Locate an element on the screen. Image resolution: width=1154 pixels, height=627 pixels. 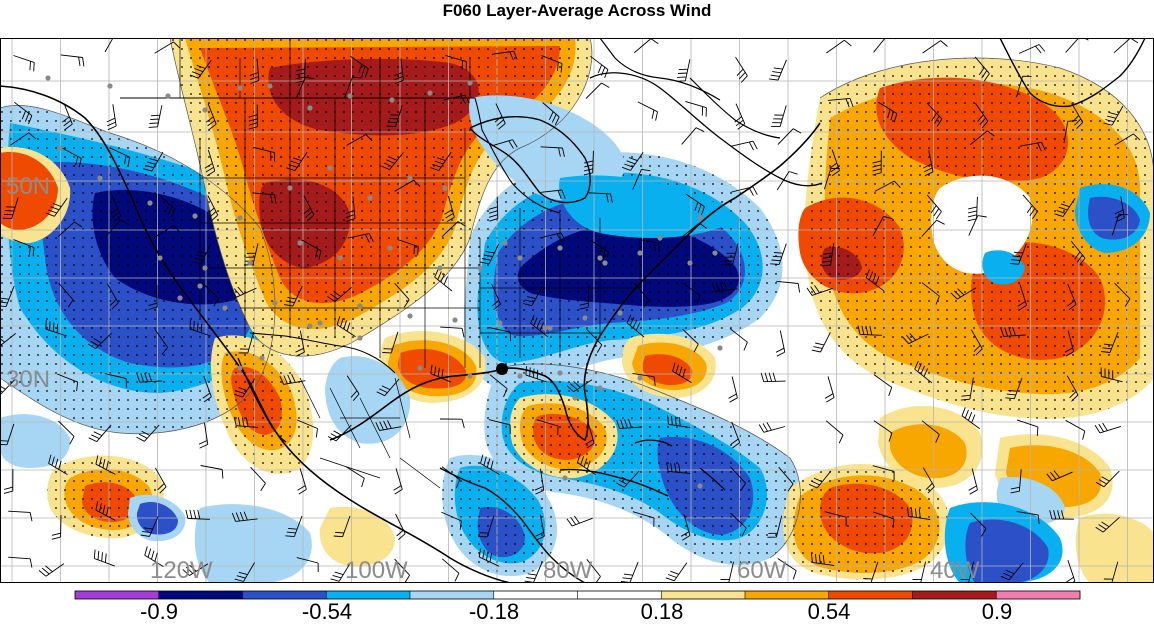
lon-label-80w: 80W is located at coordinates (568, 570).